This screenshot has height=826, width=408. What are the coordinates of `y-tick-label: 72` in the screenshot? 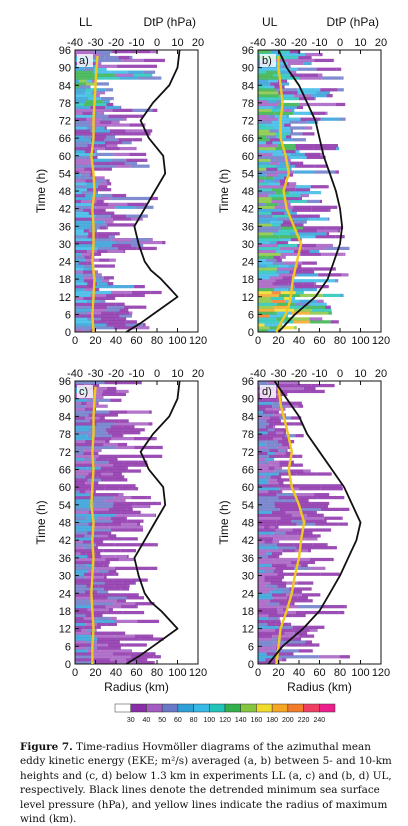 It's located at (65, 122).